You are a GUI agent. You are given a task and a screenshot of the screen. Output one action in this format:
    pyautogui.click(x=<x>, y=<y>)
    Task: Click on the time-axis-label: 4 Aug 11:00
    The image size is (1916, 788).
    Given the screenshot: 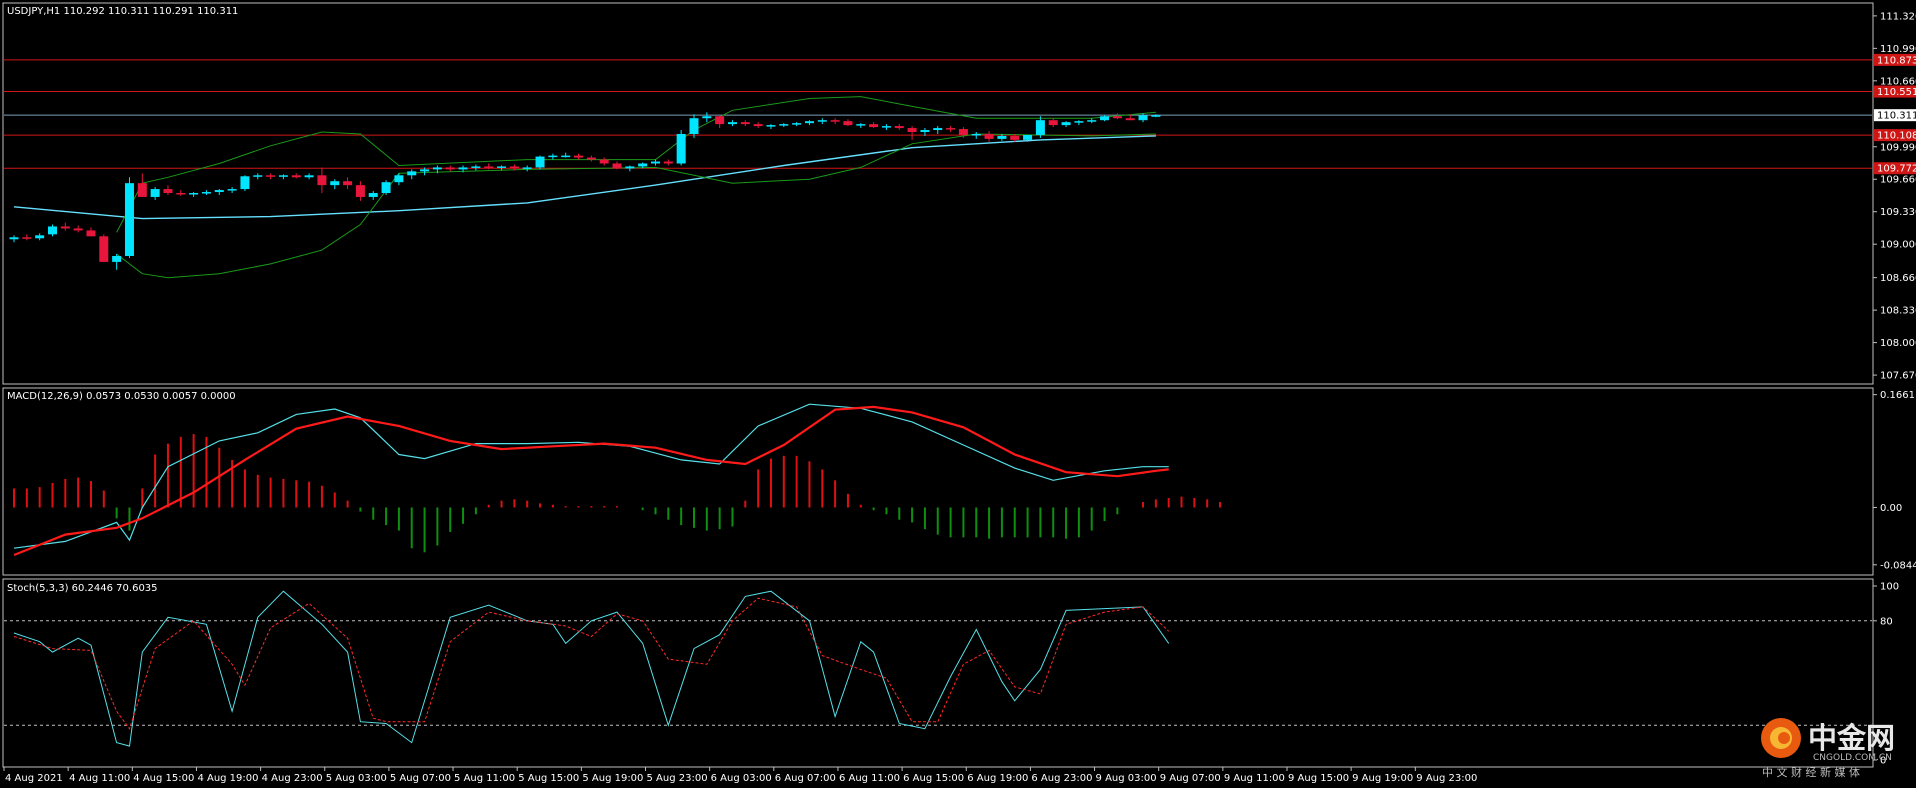 What is the action you would take?
    pyautogui.click(x=99, y=778)
    